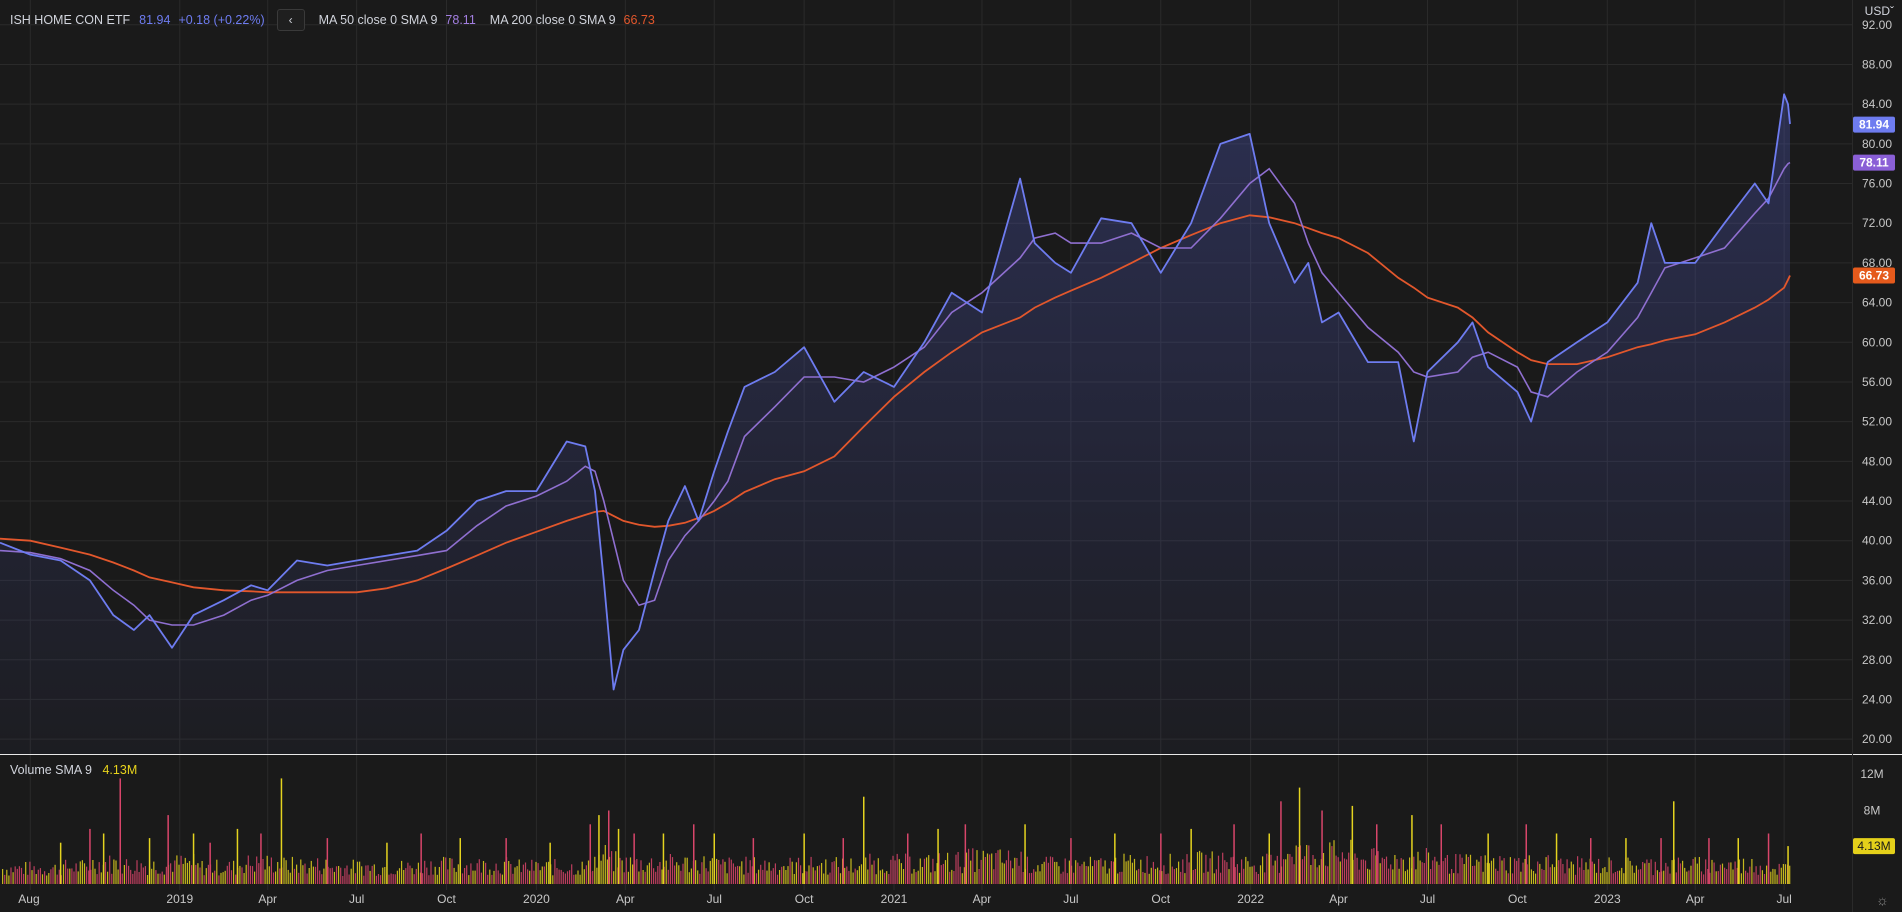  Describe the element at coordinates (804, 899) in the screenshot. I see `time-tick-label: Oct` at that location.